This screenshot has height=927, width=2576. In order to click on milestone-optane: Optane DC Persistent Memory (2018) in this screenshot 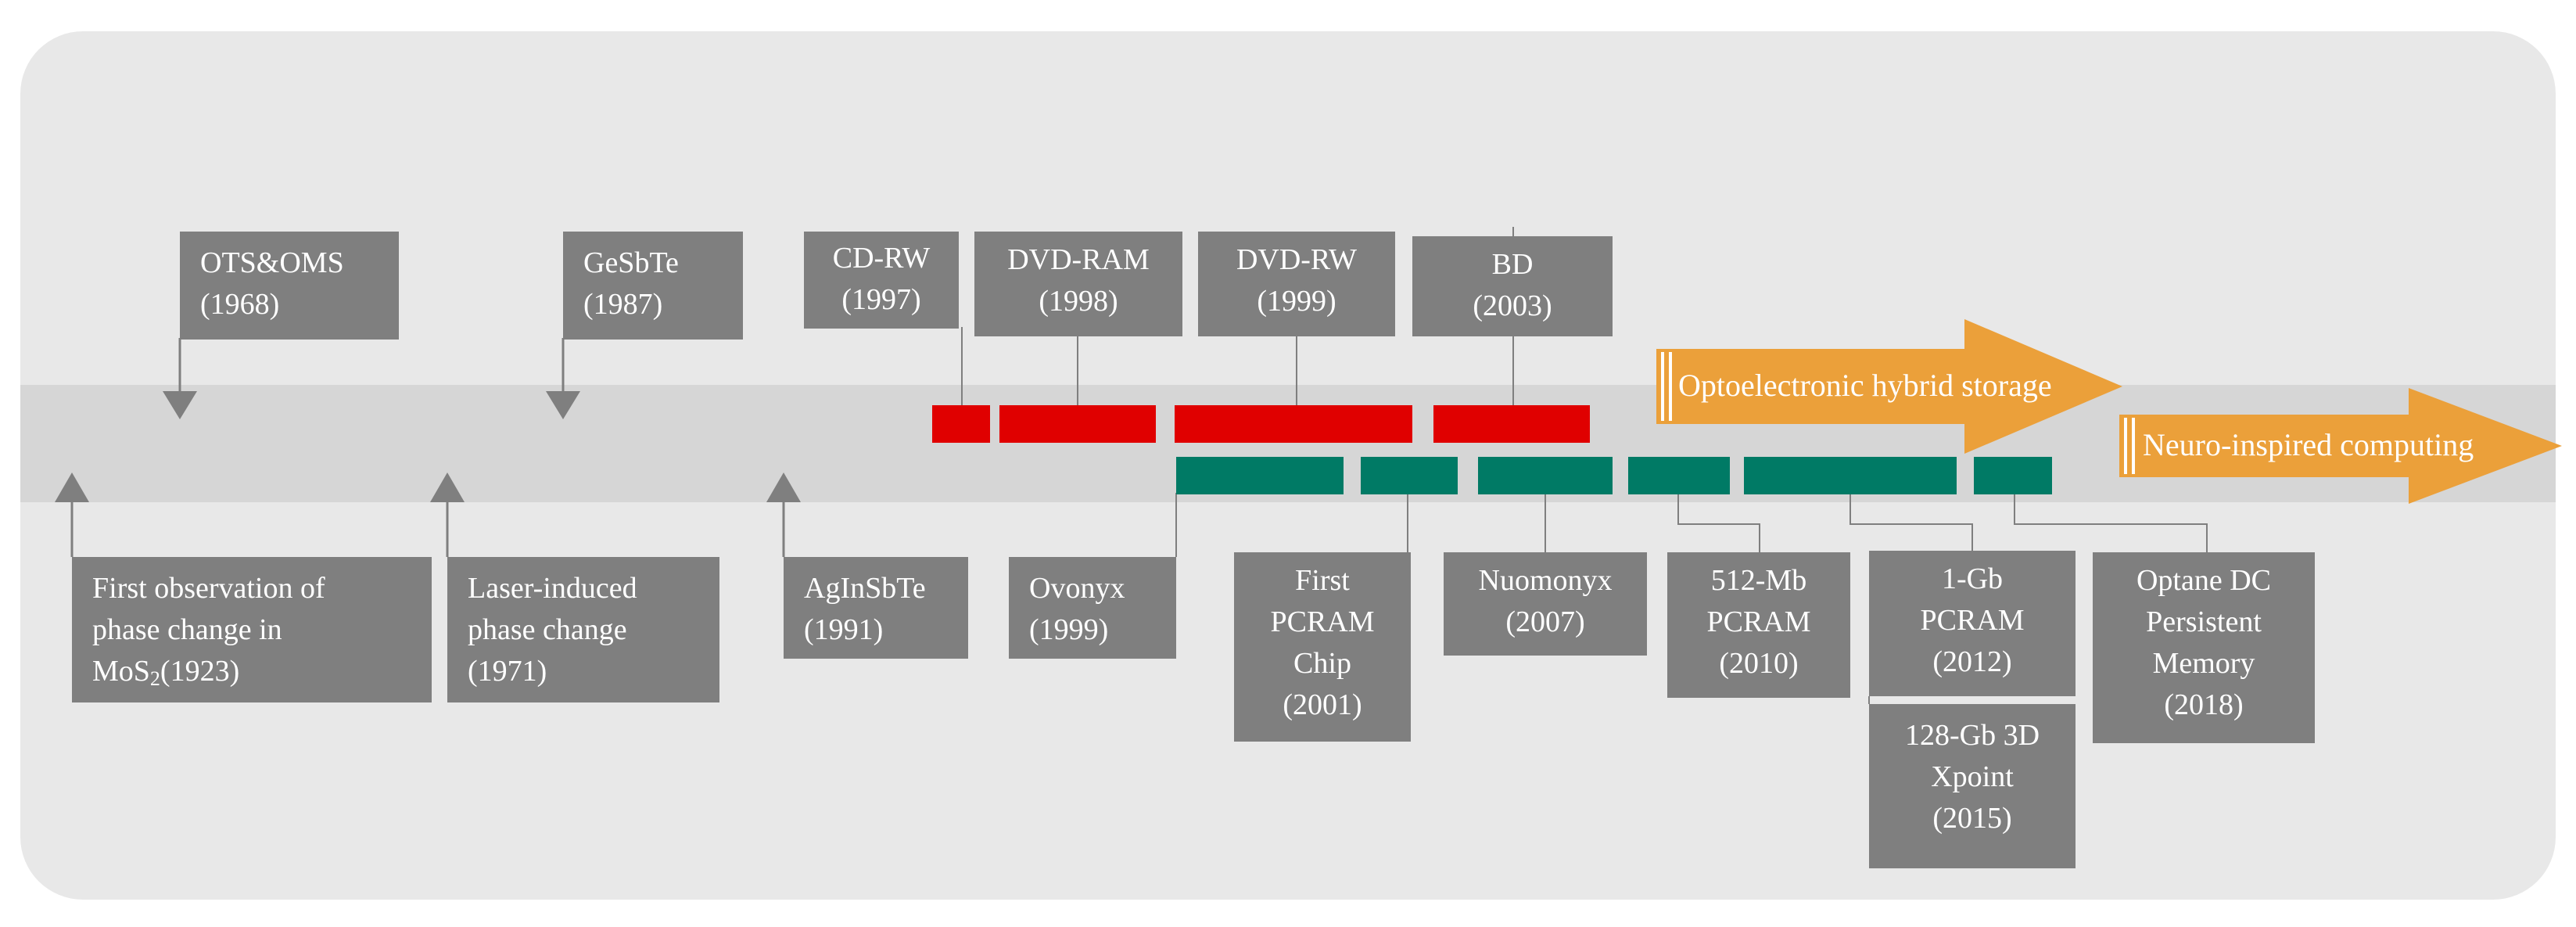, I will do `click(2204, 647)`.